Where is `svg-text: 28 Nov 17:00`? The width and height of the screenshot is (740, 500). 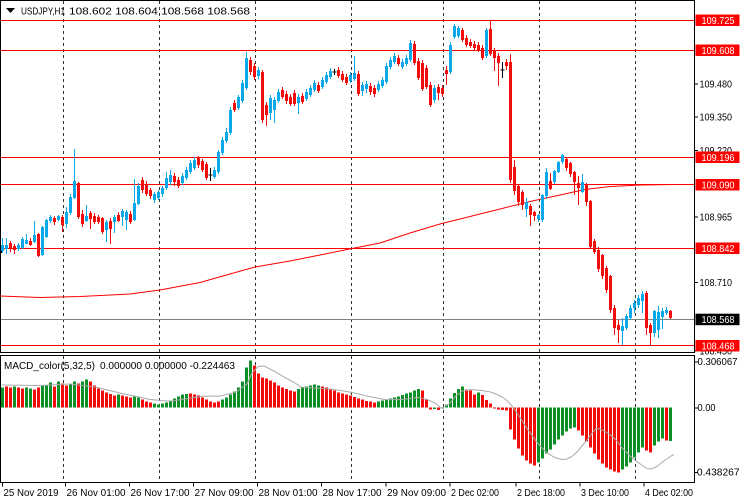 svg-text: 28 Nov 17:00 is located at coordinates (352, 493).